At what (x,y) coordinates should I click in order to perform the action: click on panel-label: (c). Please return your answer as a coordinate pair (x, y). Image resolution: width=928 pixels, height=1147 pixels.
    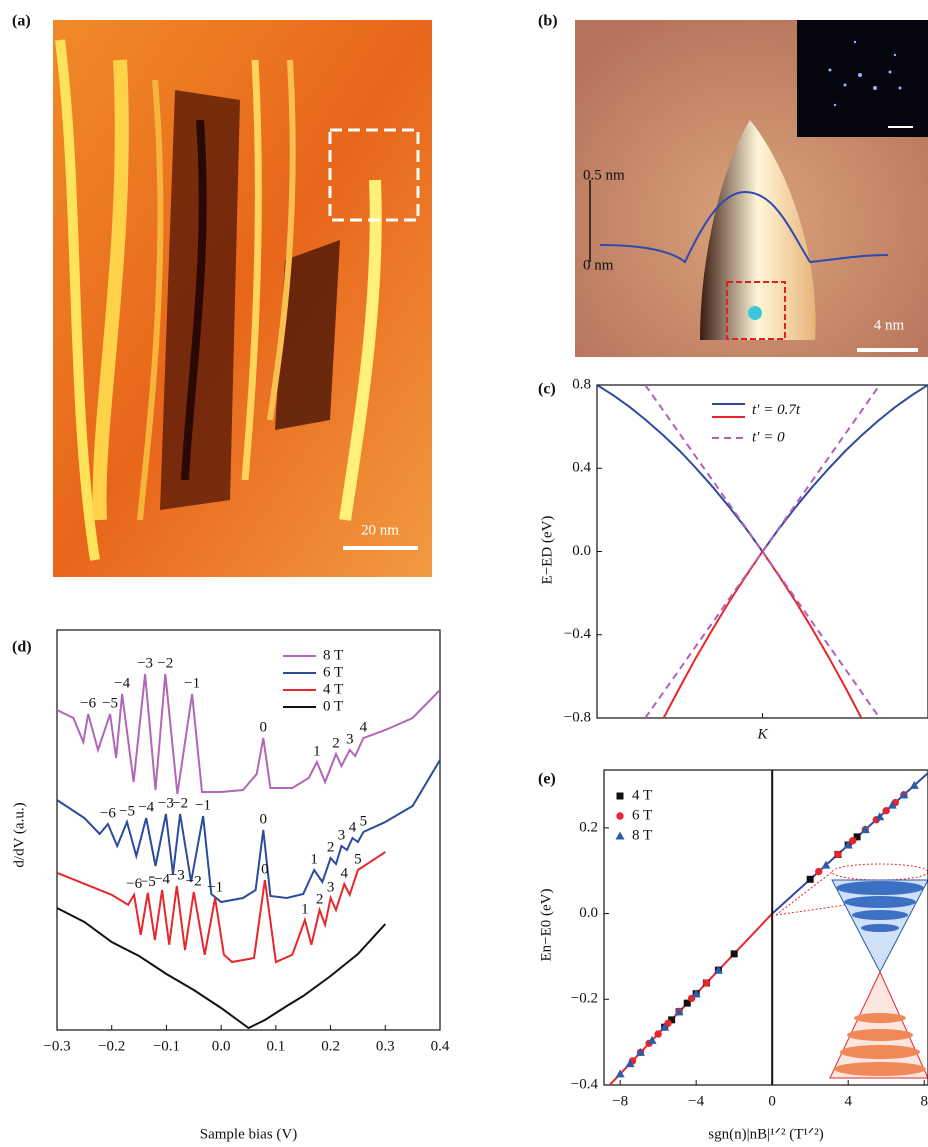
    Looking at the image, I should click on (547, 389).